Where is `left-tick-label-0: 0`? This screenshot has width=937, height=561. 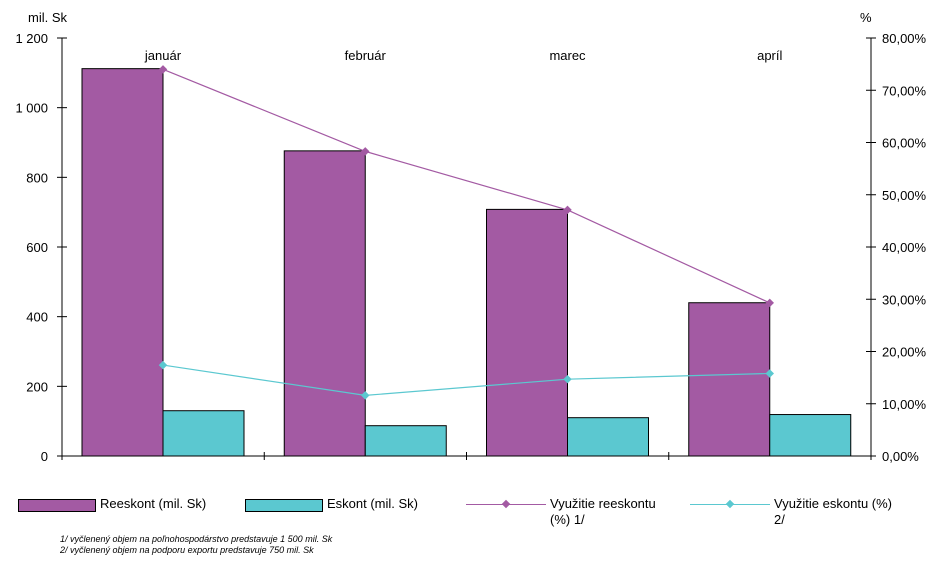 left-tick-label-0: 0 is located at coordinates (44, 456).